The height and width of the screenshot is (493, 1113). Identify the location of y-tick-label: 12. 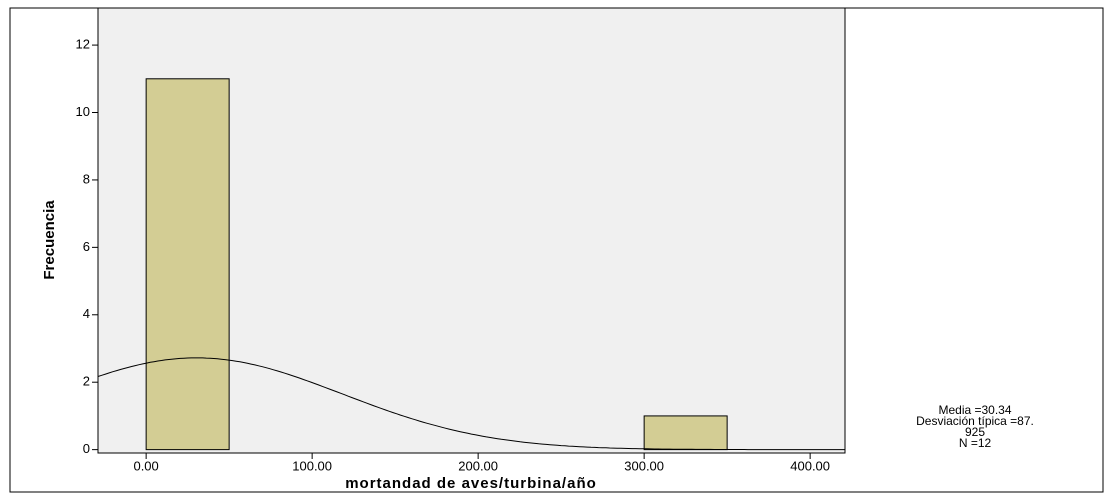
(83, 44).